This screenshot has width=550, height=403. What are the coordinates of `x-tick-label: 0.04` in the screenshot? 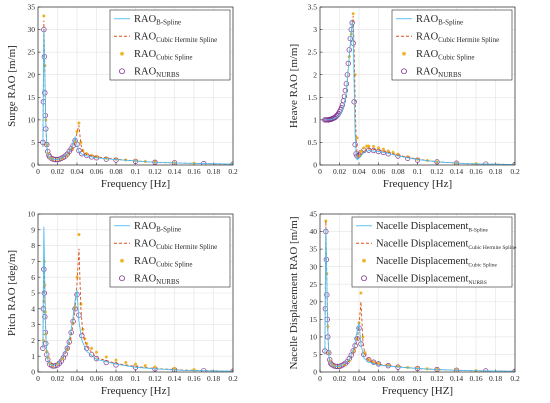 It's located at (358, 378).